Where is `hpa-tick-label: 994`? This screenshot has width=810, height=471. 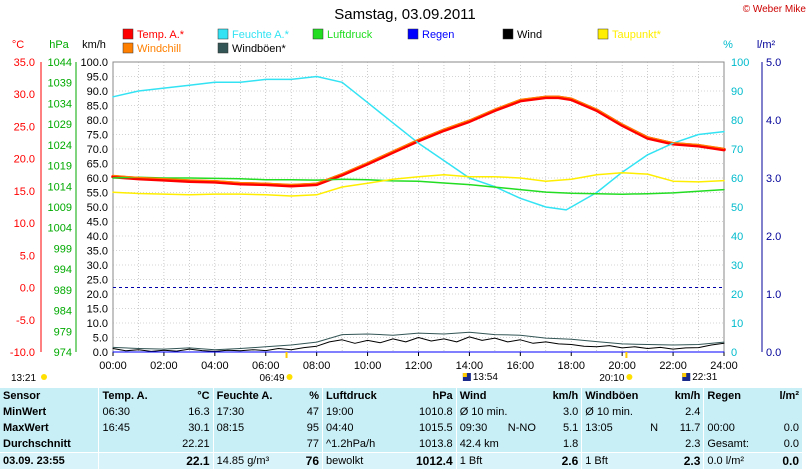
hpa-tick-label: 994 is located at coordinates (63, 270).